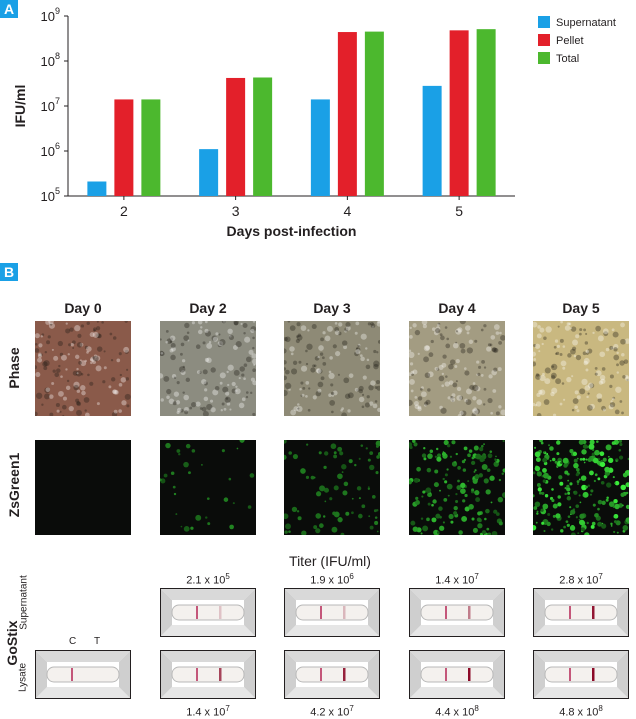  Describe the element at coordinates (581, 579) in the screenshot. I see `supernatant-titer-3: 2.8 x 10⁷` at that location.